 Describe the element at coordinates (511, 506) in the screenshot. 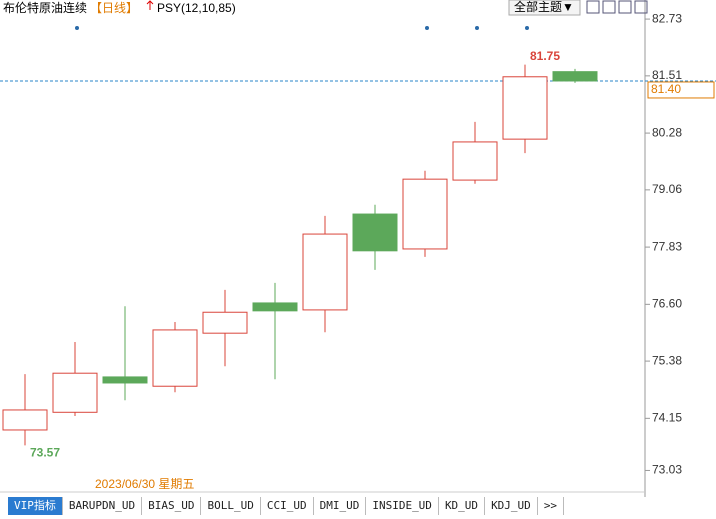

I see `tab: KDJ_UD` at that location.